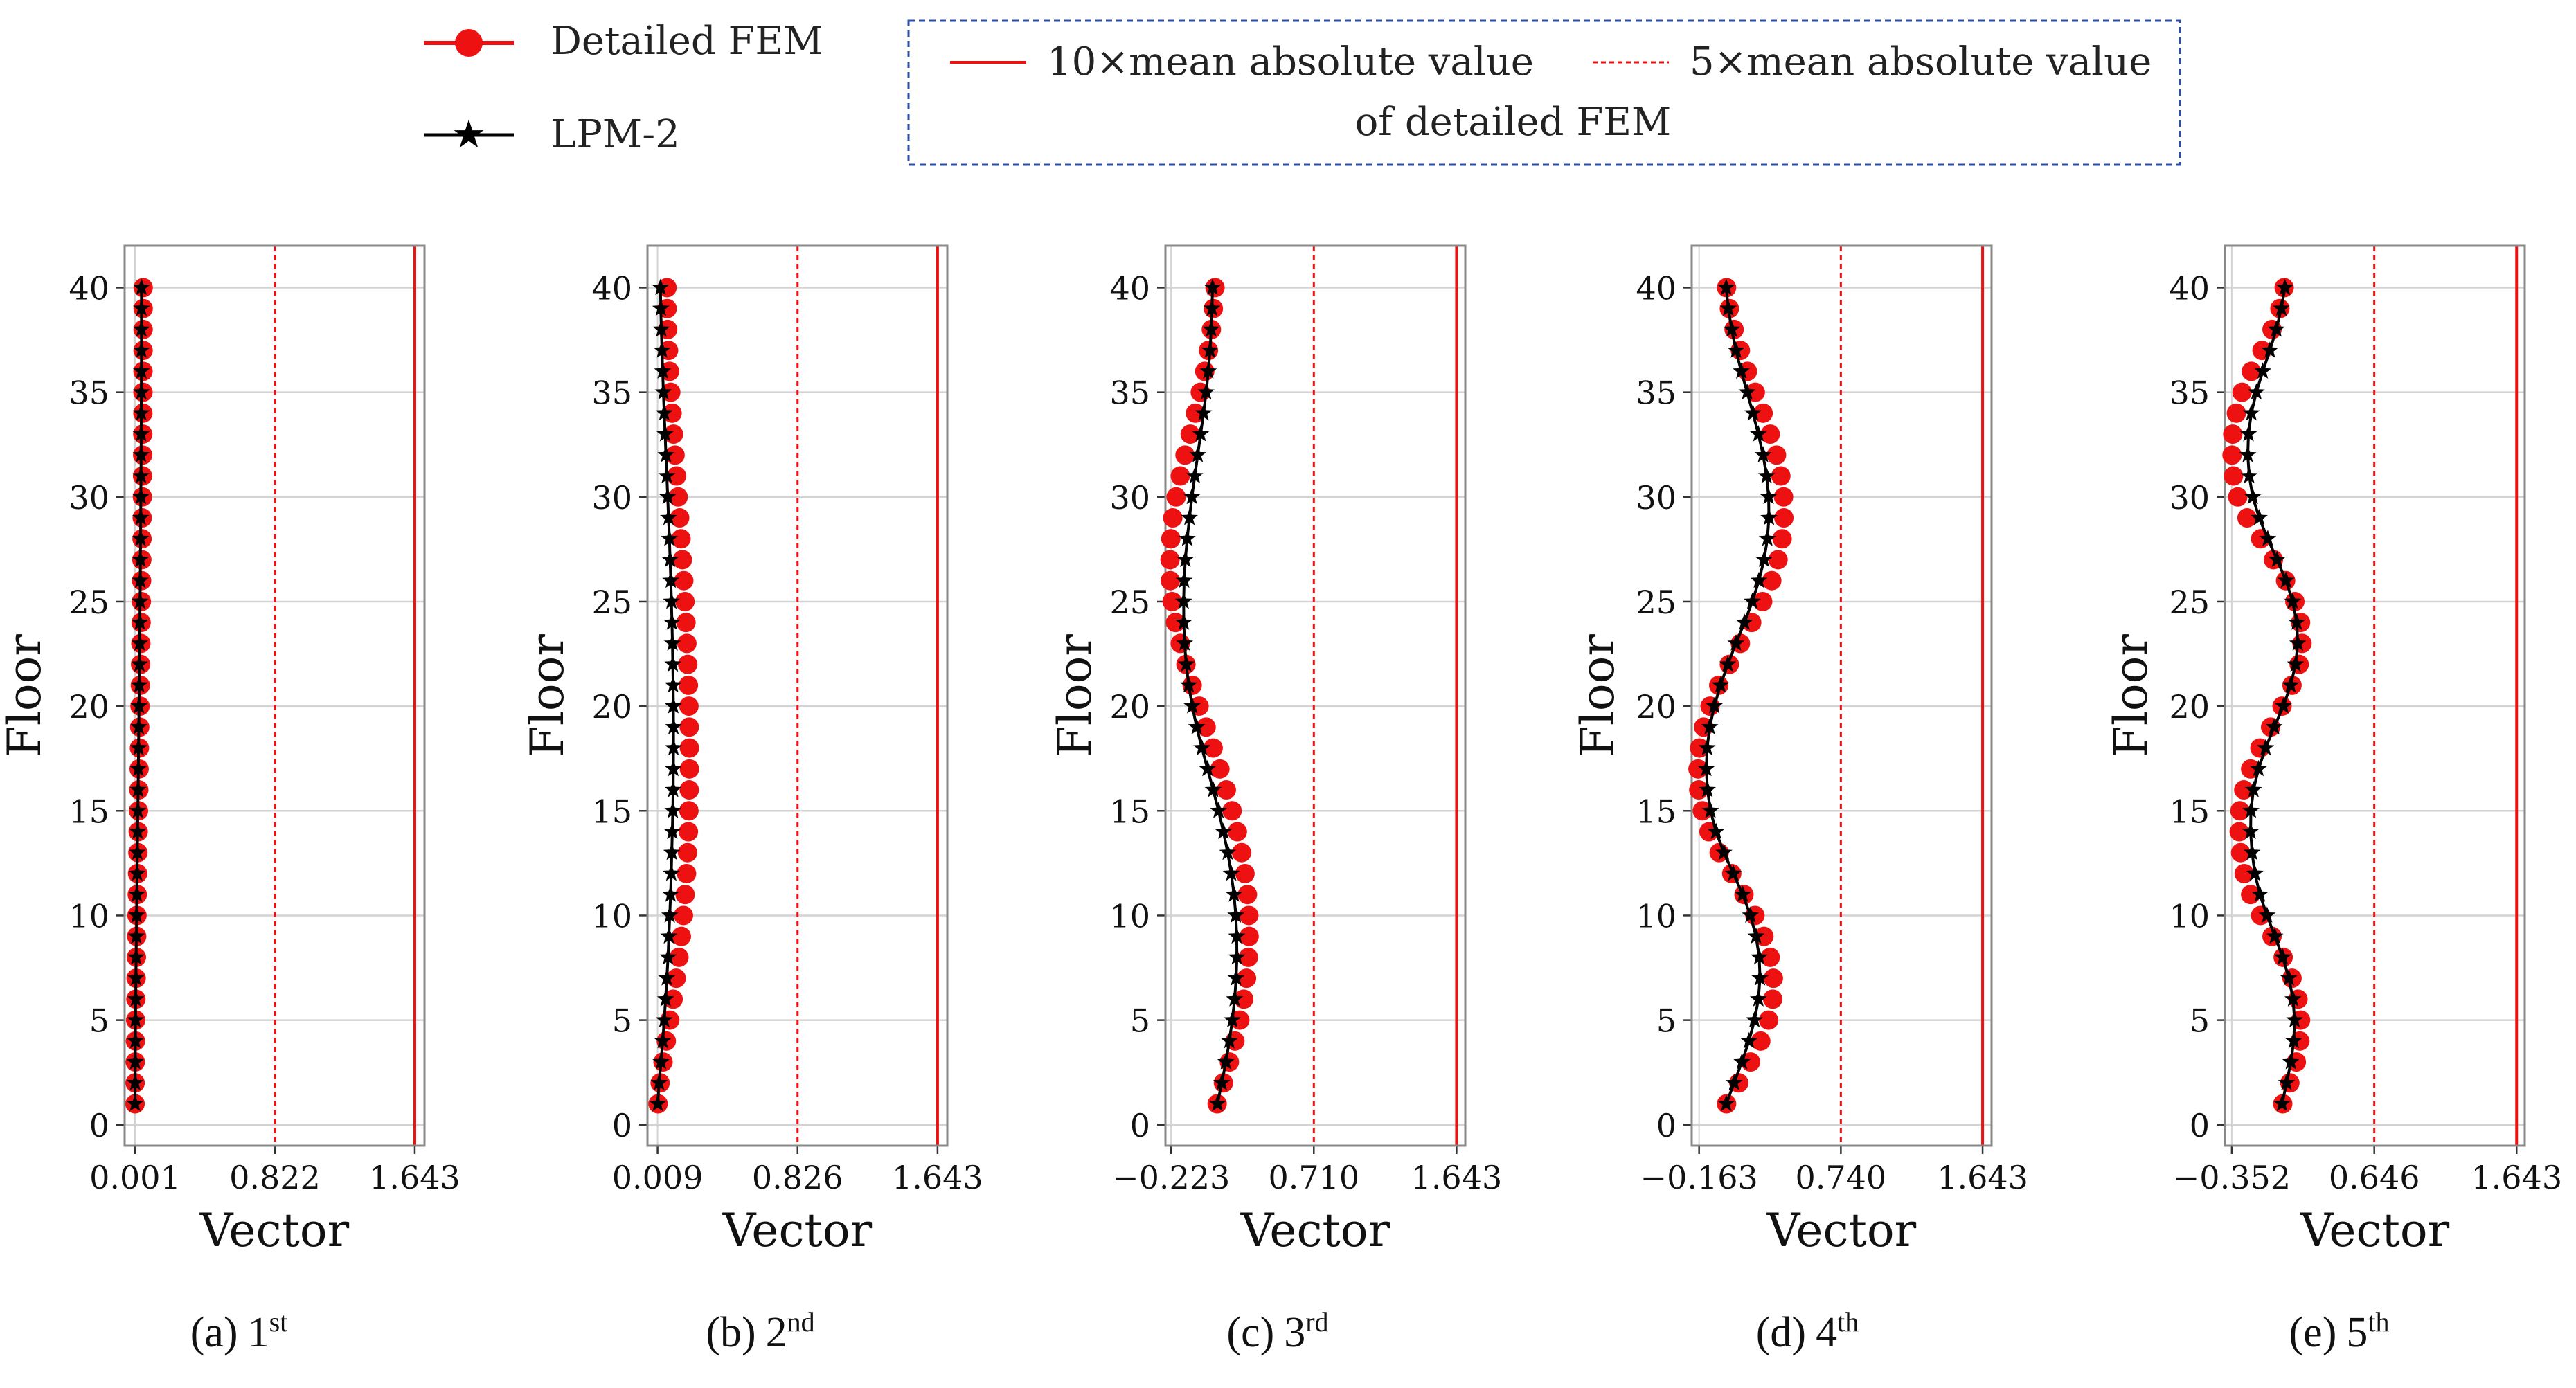 This screenshot has height=1388, width=2576. What do you see at coordinates (1315, 1230) in the screenshot?
I see `x-axis-label: Vector` at bounding box center [1315, 1230].